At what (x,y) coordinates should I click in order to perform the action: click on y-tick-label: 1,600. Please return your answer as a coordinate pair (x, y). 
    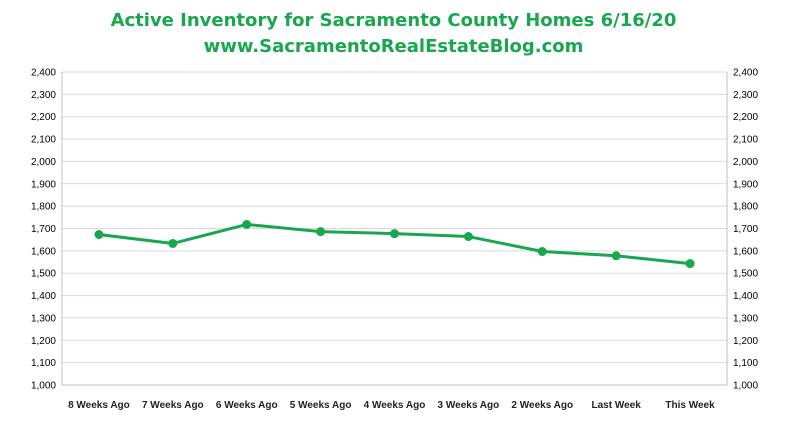
    Looking at the image, I should click on (43, 251).